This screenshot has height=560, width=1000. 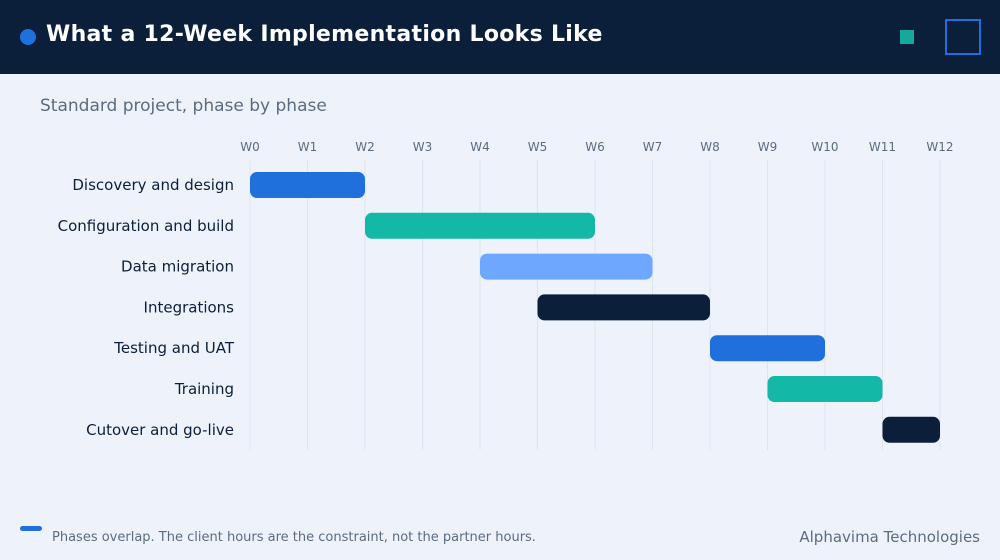 What do you see at coordinates (146, 226) in the screenshot?
I see `task-label: Configuration and build` at bounding box center [146, 226].